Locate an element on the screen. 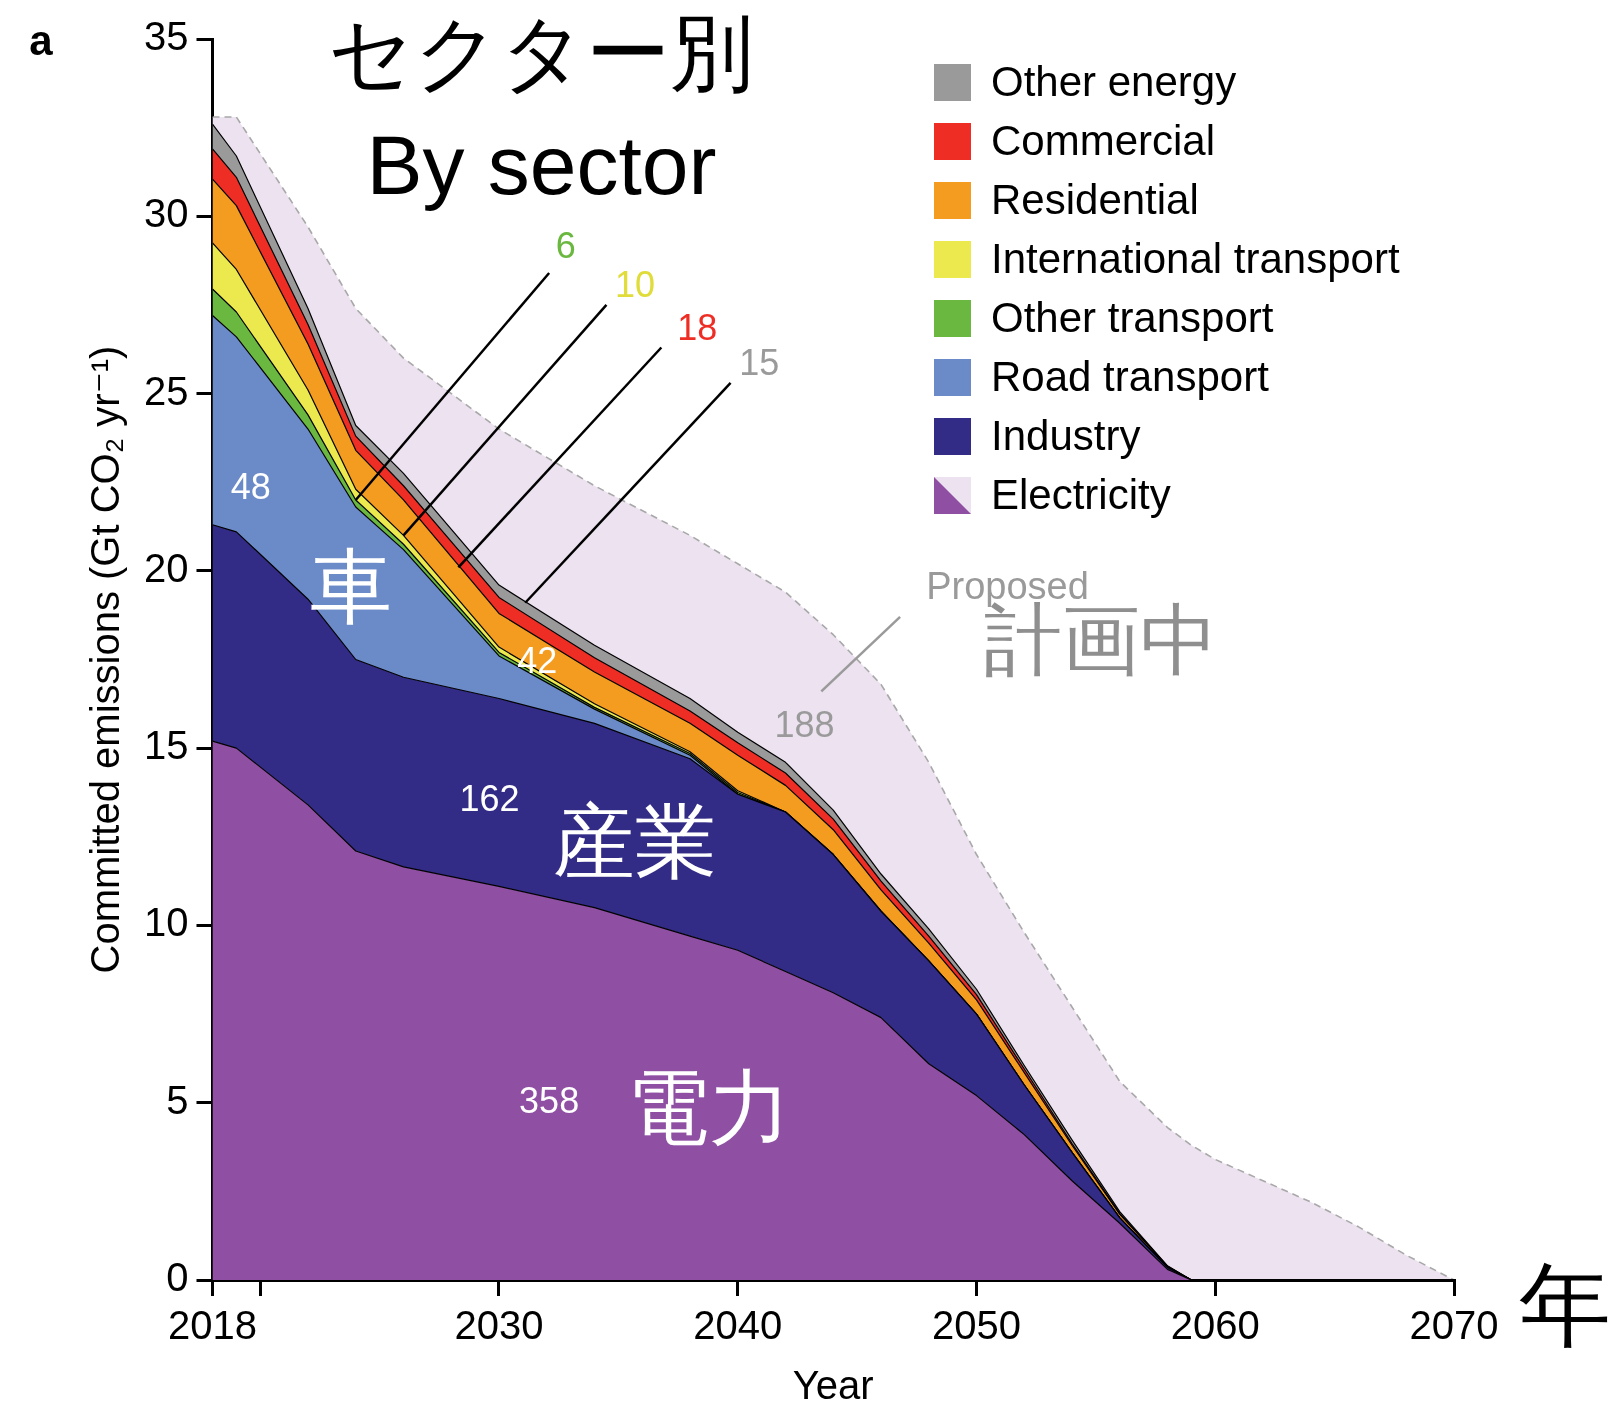  text: a is located at coordinates (41, 40).